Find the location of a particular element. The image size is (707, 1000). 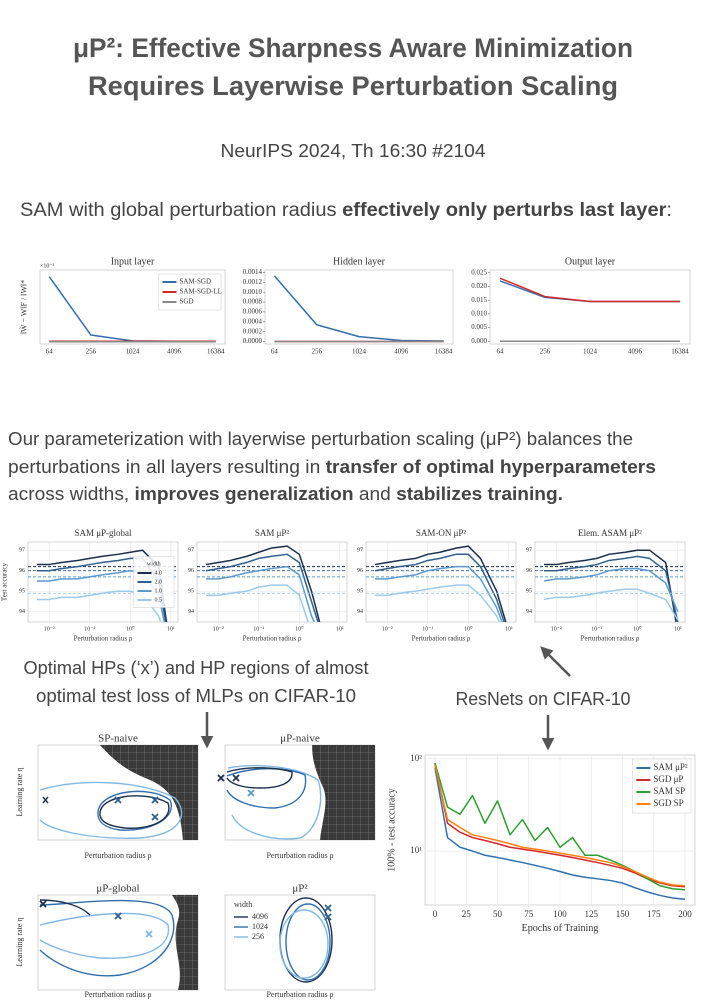

legend-label: 2.0 is located at coordinates (159, 582).